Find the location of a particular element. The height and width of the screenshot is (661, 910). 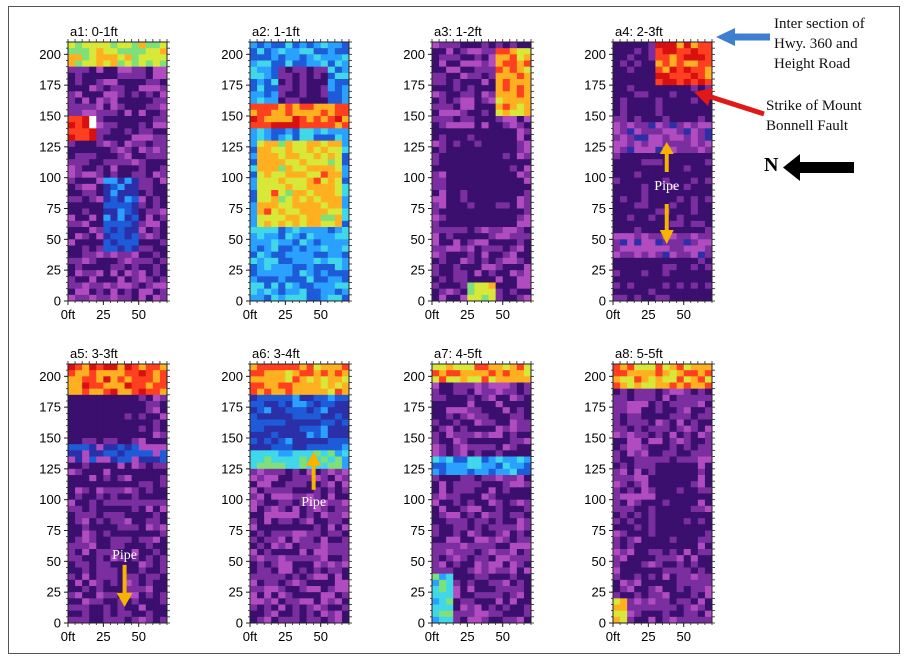

y-tick-label: 50 is located at coordinates (236, 239).